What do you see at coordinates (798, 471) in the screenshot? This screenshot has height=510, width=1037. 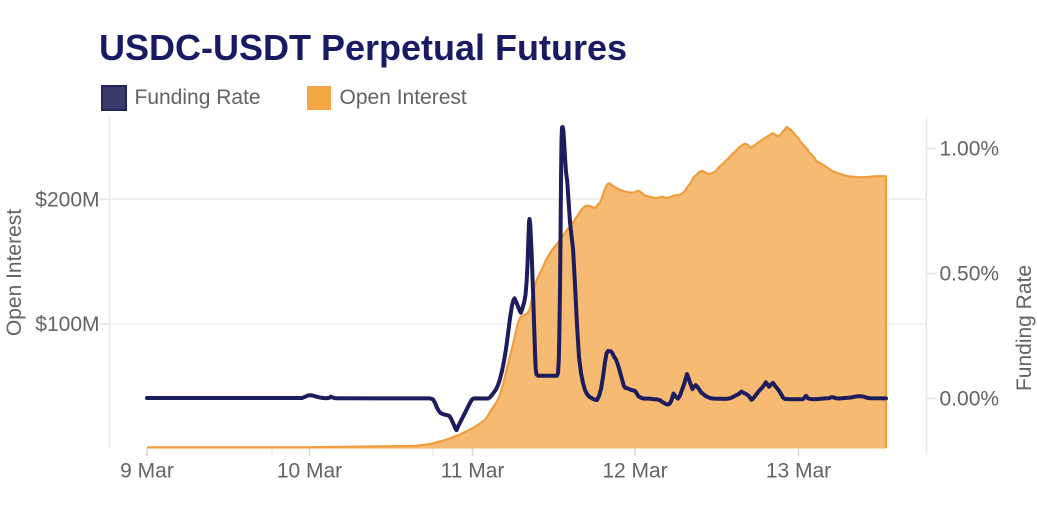 I see `svg-text: 13 Mar` at bounding box center [798, 471].